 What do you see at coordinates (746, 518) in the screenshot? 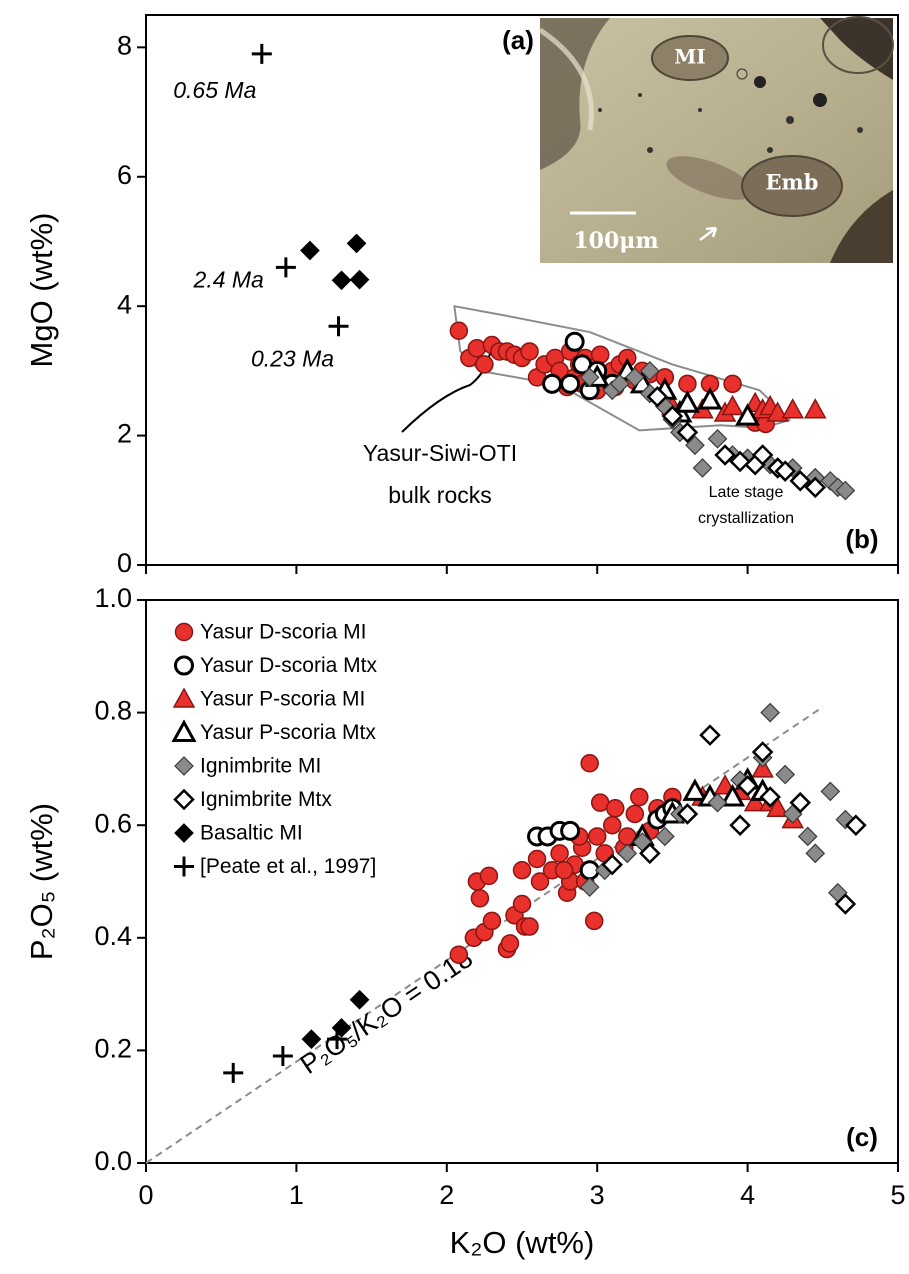
I see `annotation: crystallization` at bounding box center [746, 518].